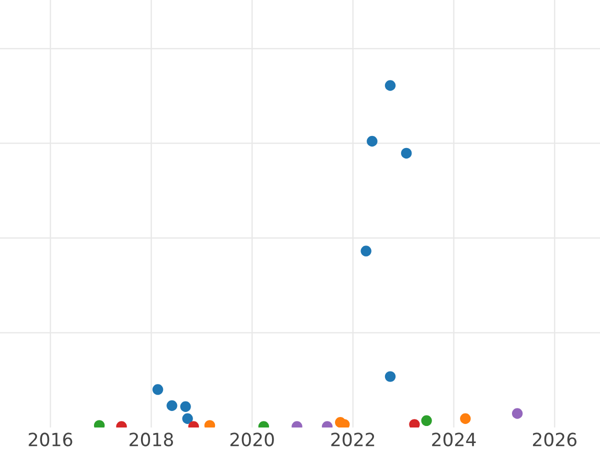 The width and height of the screenshot is (600, 450). I want to click on x-tick-label: 2016, so click(50, 439).